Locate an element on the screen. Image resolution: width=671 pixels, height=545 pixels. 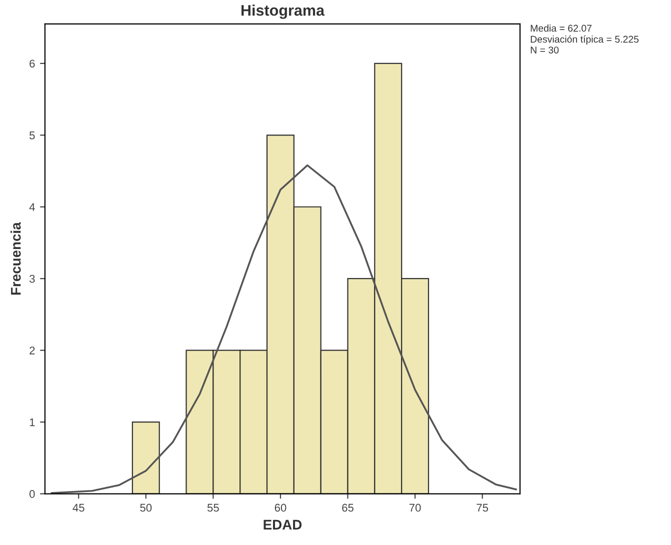
x-tick-label: 45 is located at coordinates (78, 508).